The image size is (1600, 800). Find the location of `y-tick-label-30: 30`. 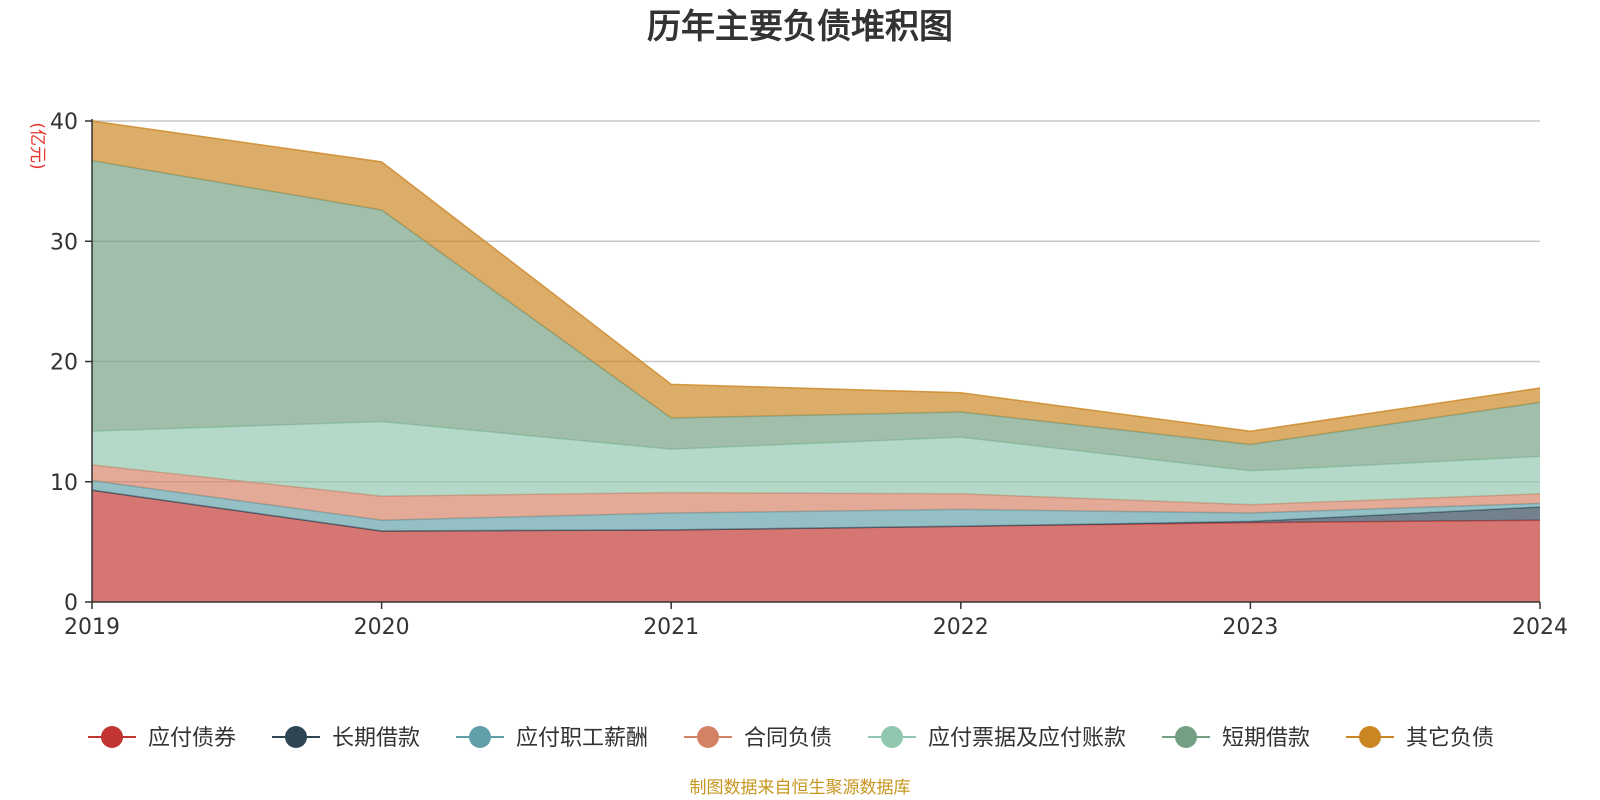

y-tick-label-30: 30 is located at coordinates (64, 242).